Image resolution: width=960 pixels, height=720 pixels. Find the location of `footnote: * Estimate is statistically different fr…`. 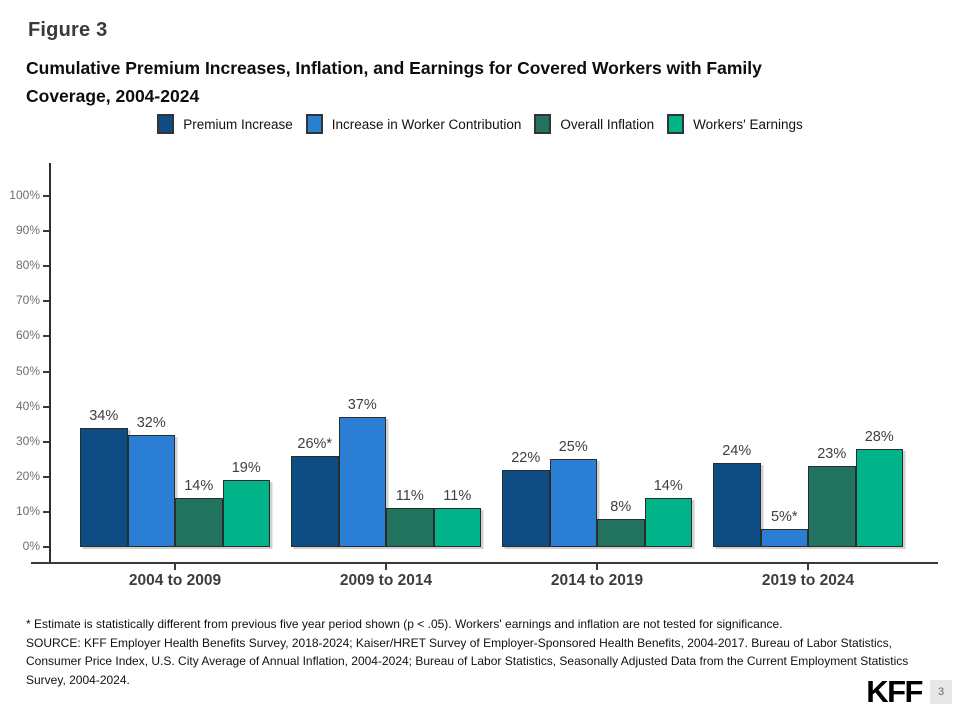

footnote: * Estimate is statistically different fr… is located at coordinates (404, 624).